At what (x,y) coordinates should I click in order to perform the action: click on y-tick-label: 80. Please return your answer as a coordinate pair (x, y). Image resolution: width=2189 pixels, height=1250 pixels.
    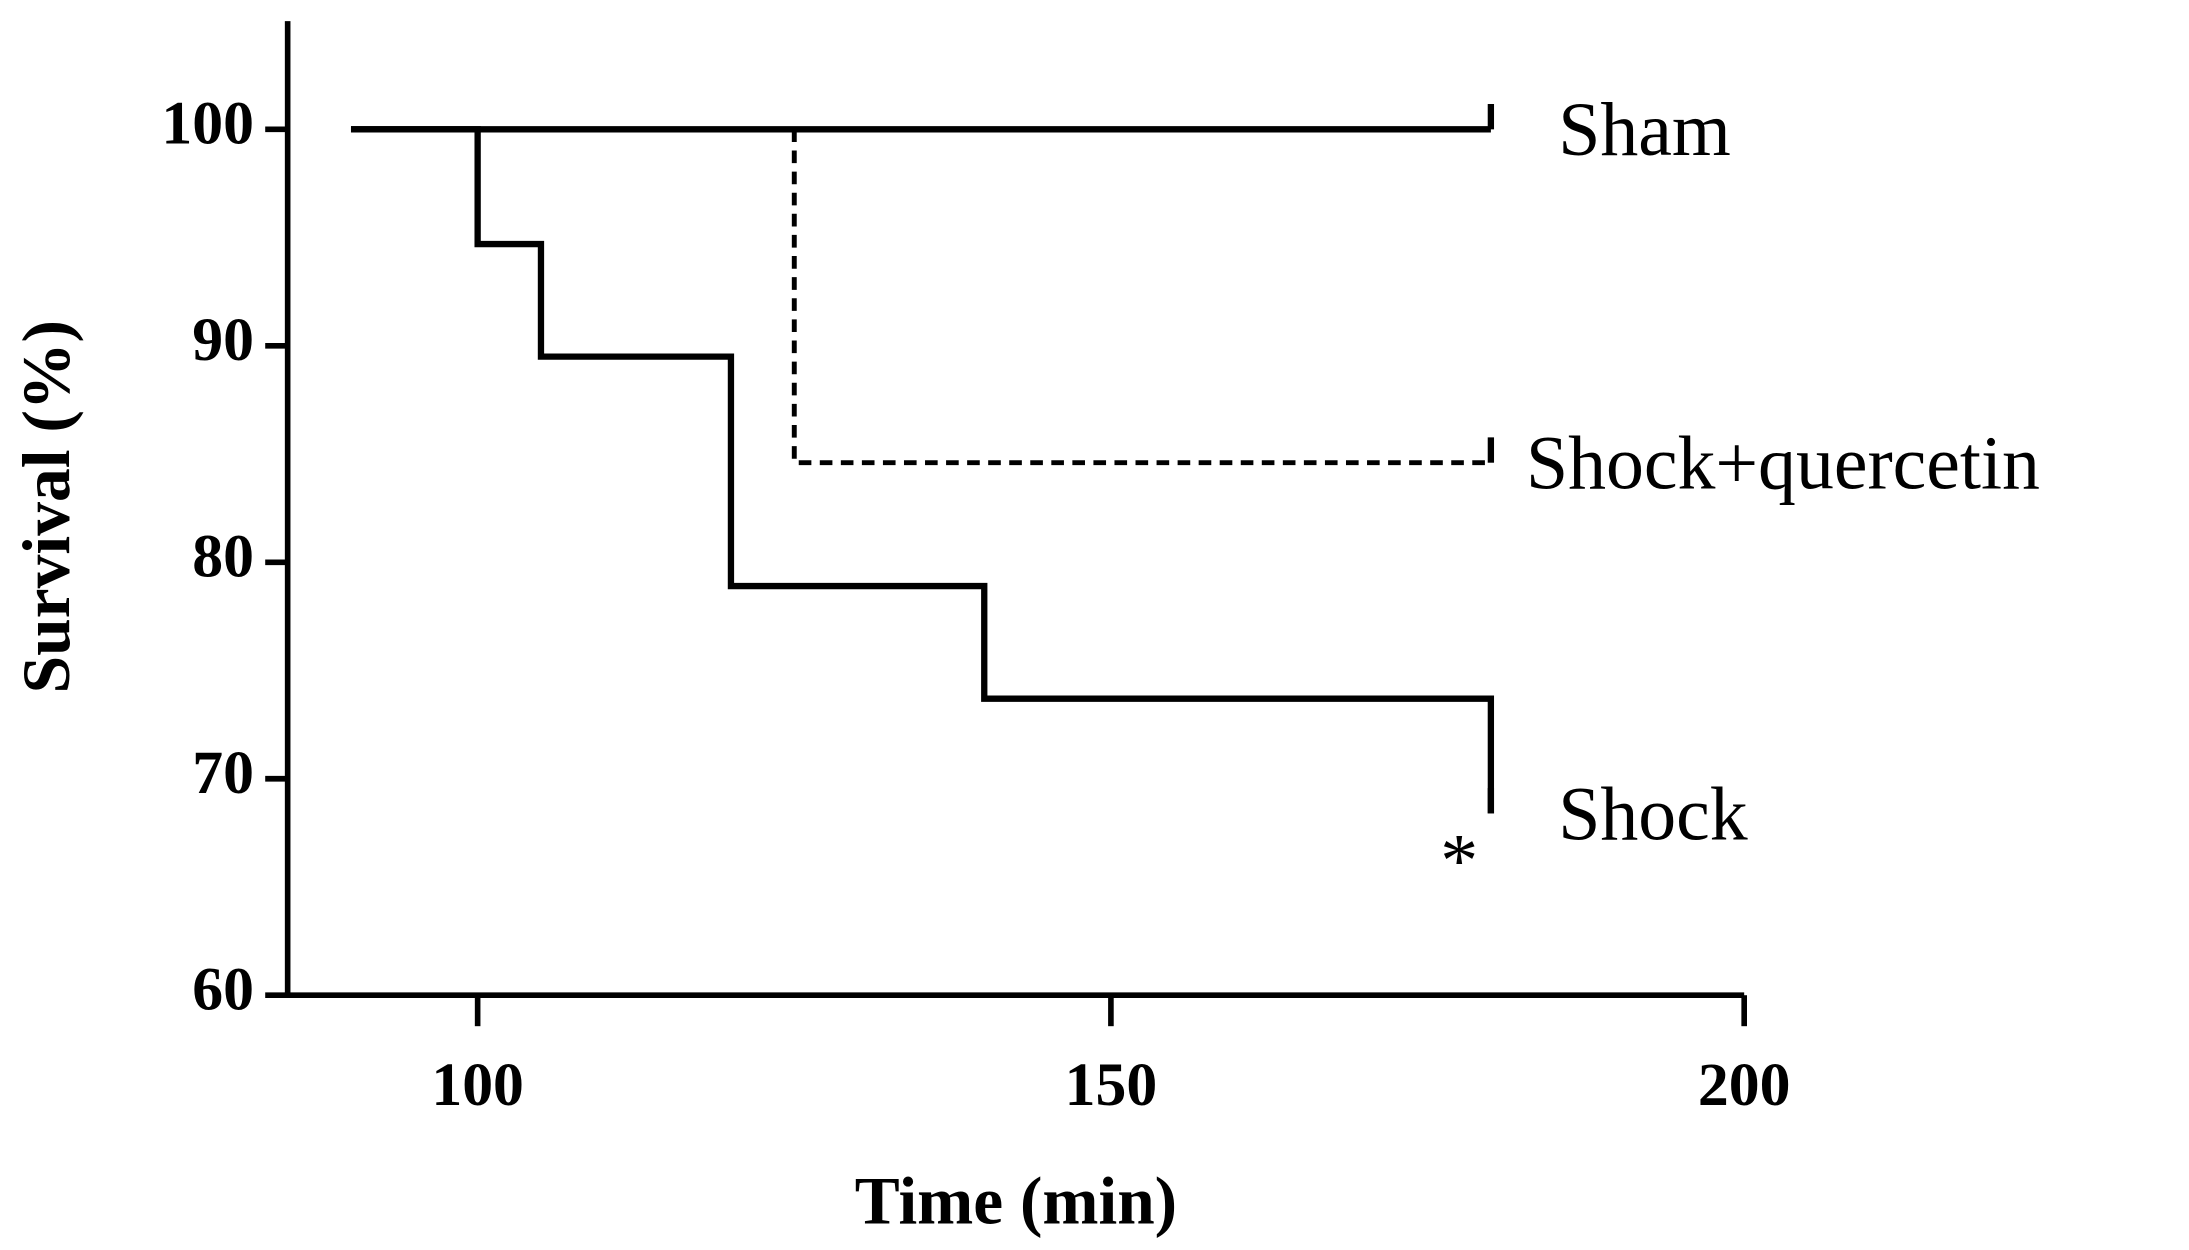
    Looking at the image, I should click on (223, 556).